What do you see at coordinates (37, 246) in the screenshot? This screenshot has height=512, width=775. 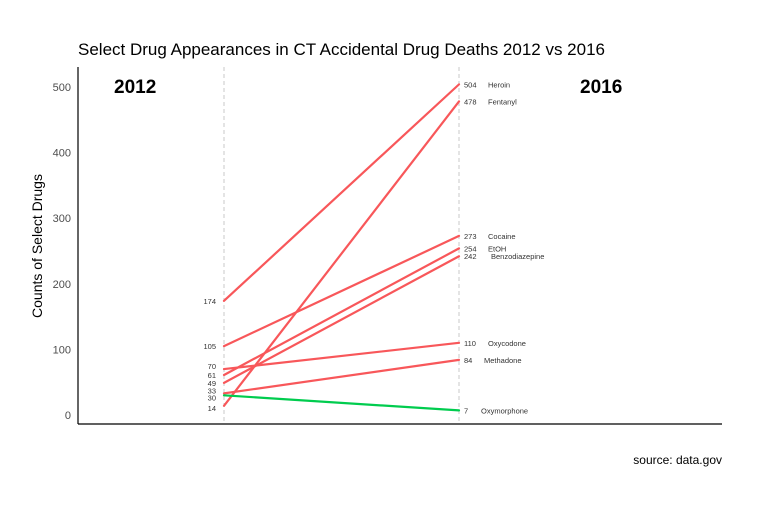 I see `y-axis-label: Counts of Select Drugs` at bounding box center [37, 246].